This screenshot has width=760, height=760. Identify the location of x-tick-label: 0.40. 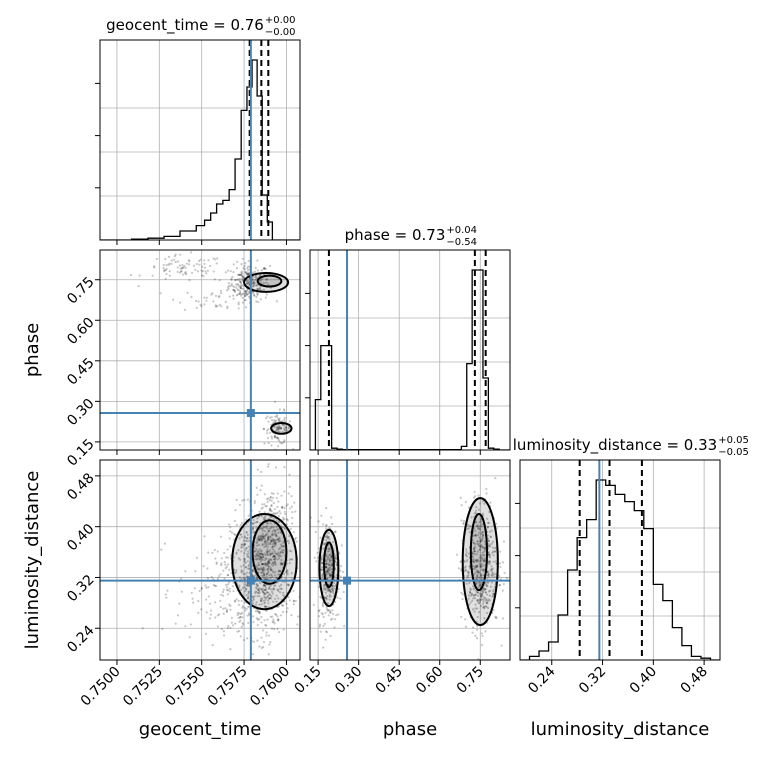
(643, 680).